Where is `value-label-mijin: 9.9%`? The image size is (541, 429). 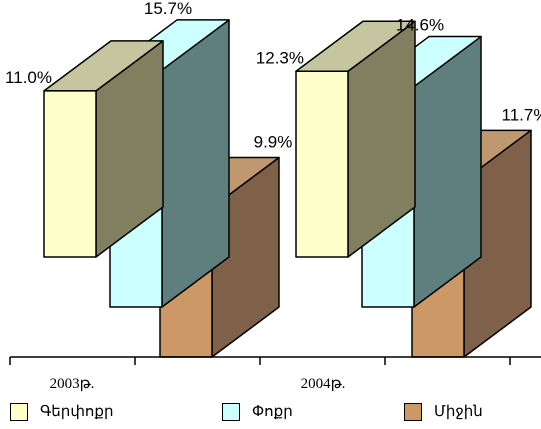 value-label-mijin: 9.9% is located at coordinates (273, 142).